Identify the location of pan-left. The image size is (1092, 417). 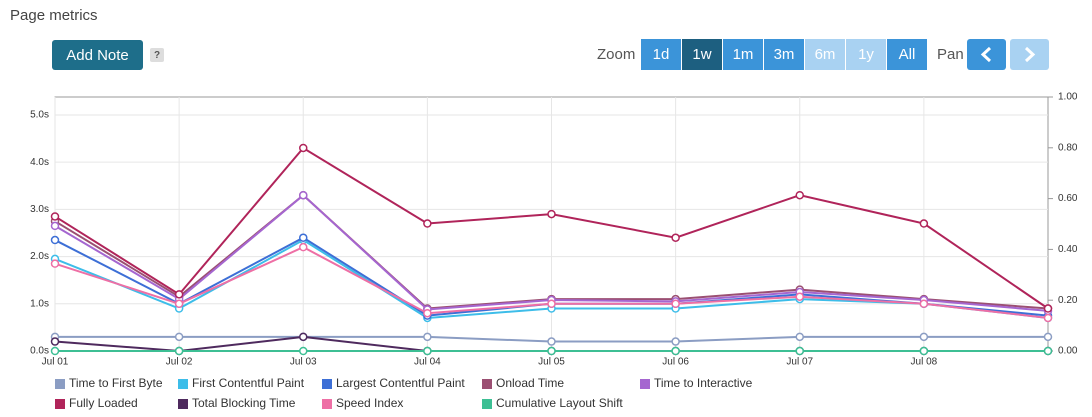
(986, 54).